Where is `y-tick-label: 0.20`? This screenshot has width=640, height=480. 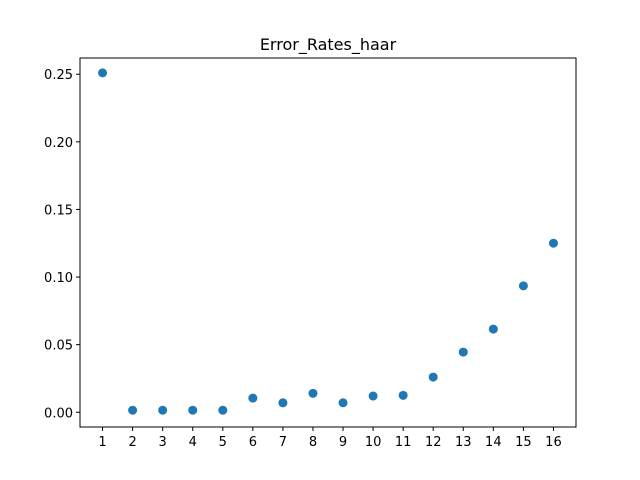 y-tick-label: 0.20 is located at coordinates (58, 143).